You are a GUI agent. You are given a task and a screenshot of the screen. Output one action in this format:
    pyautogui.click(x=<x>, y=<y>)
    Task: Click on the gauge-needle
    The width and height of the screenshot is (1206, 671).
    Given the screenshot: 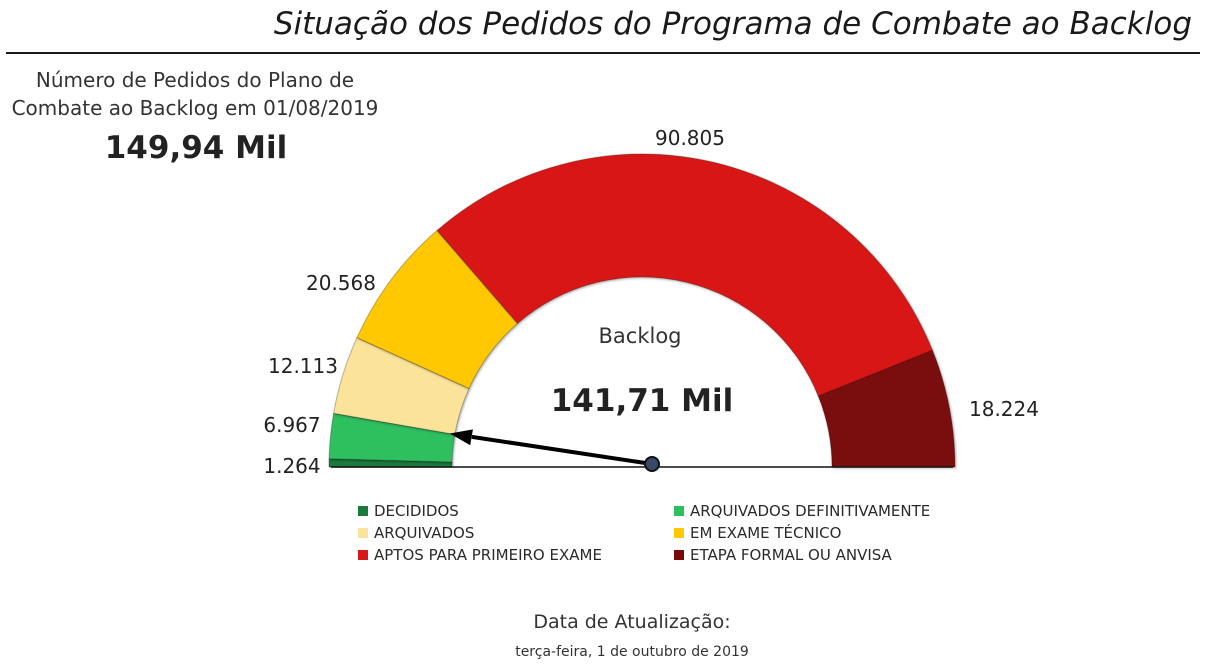 What is the action you would take?
    pyautogui.click(x=554, y=450)
    